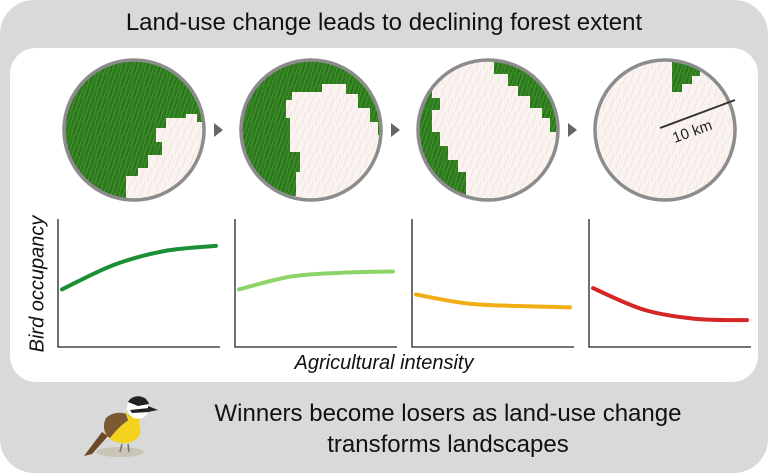  I want to click on x-axis-label: Agricultural intensity, so click(384, 363).